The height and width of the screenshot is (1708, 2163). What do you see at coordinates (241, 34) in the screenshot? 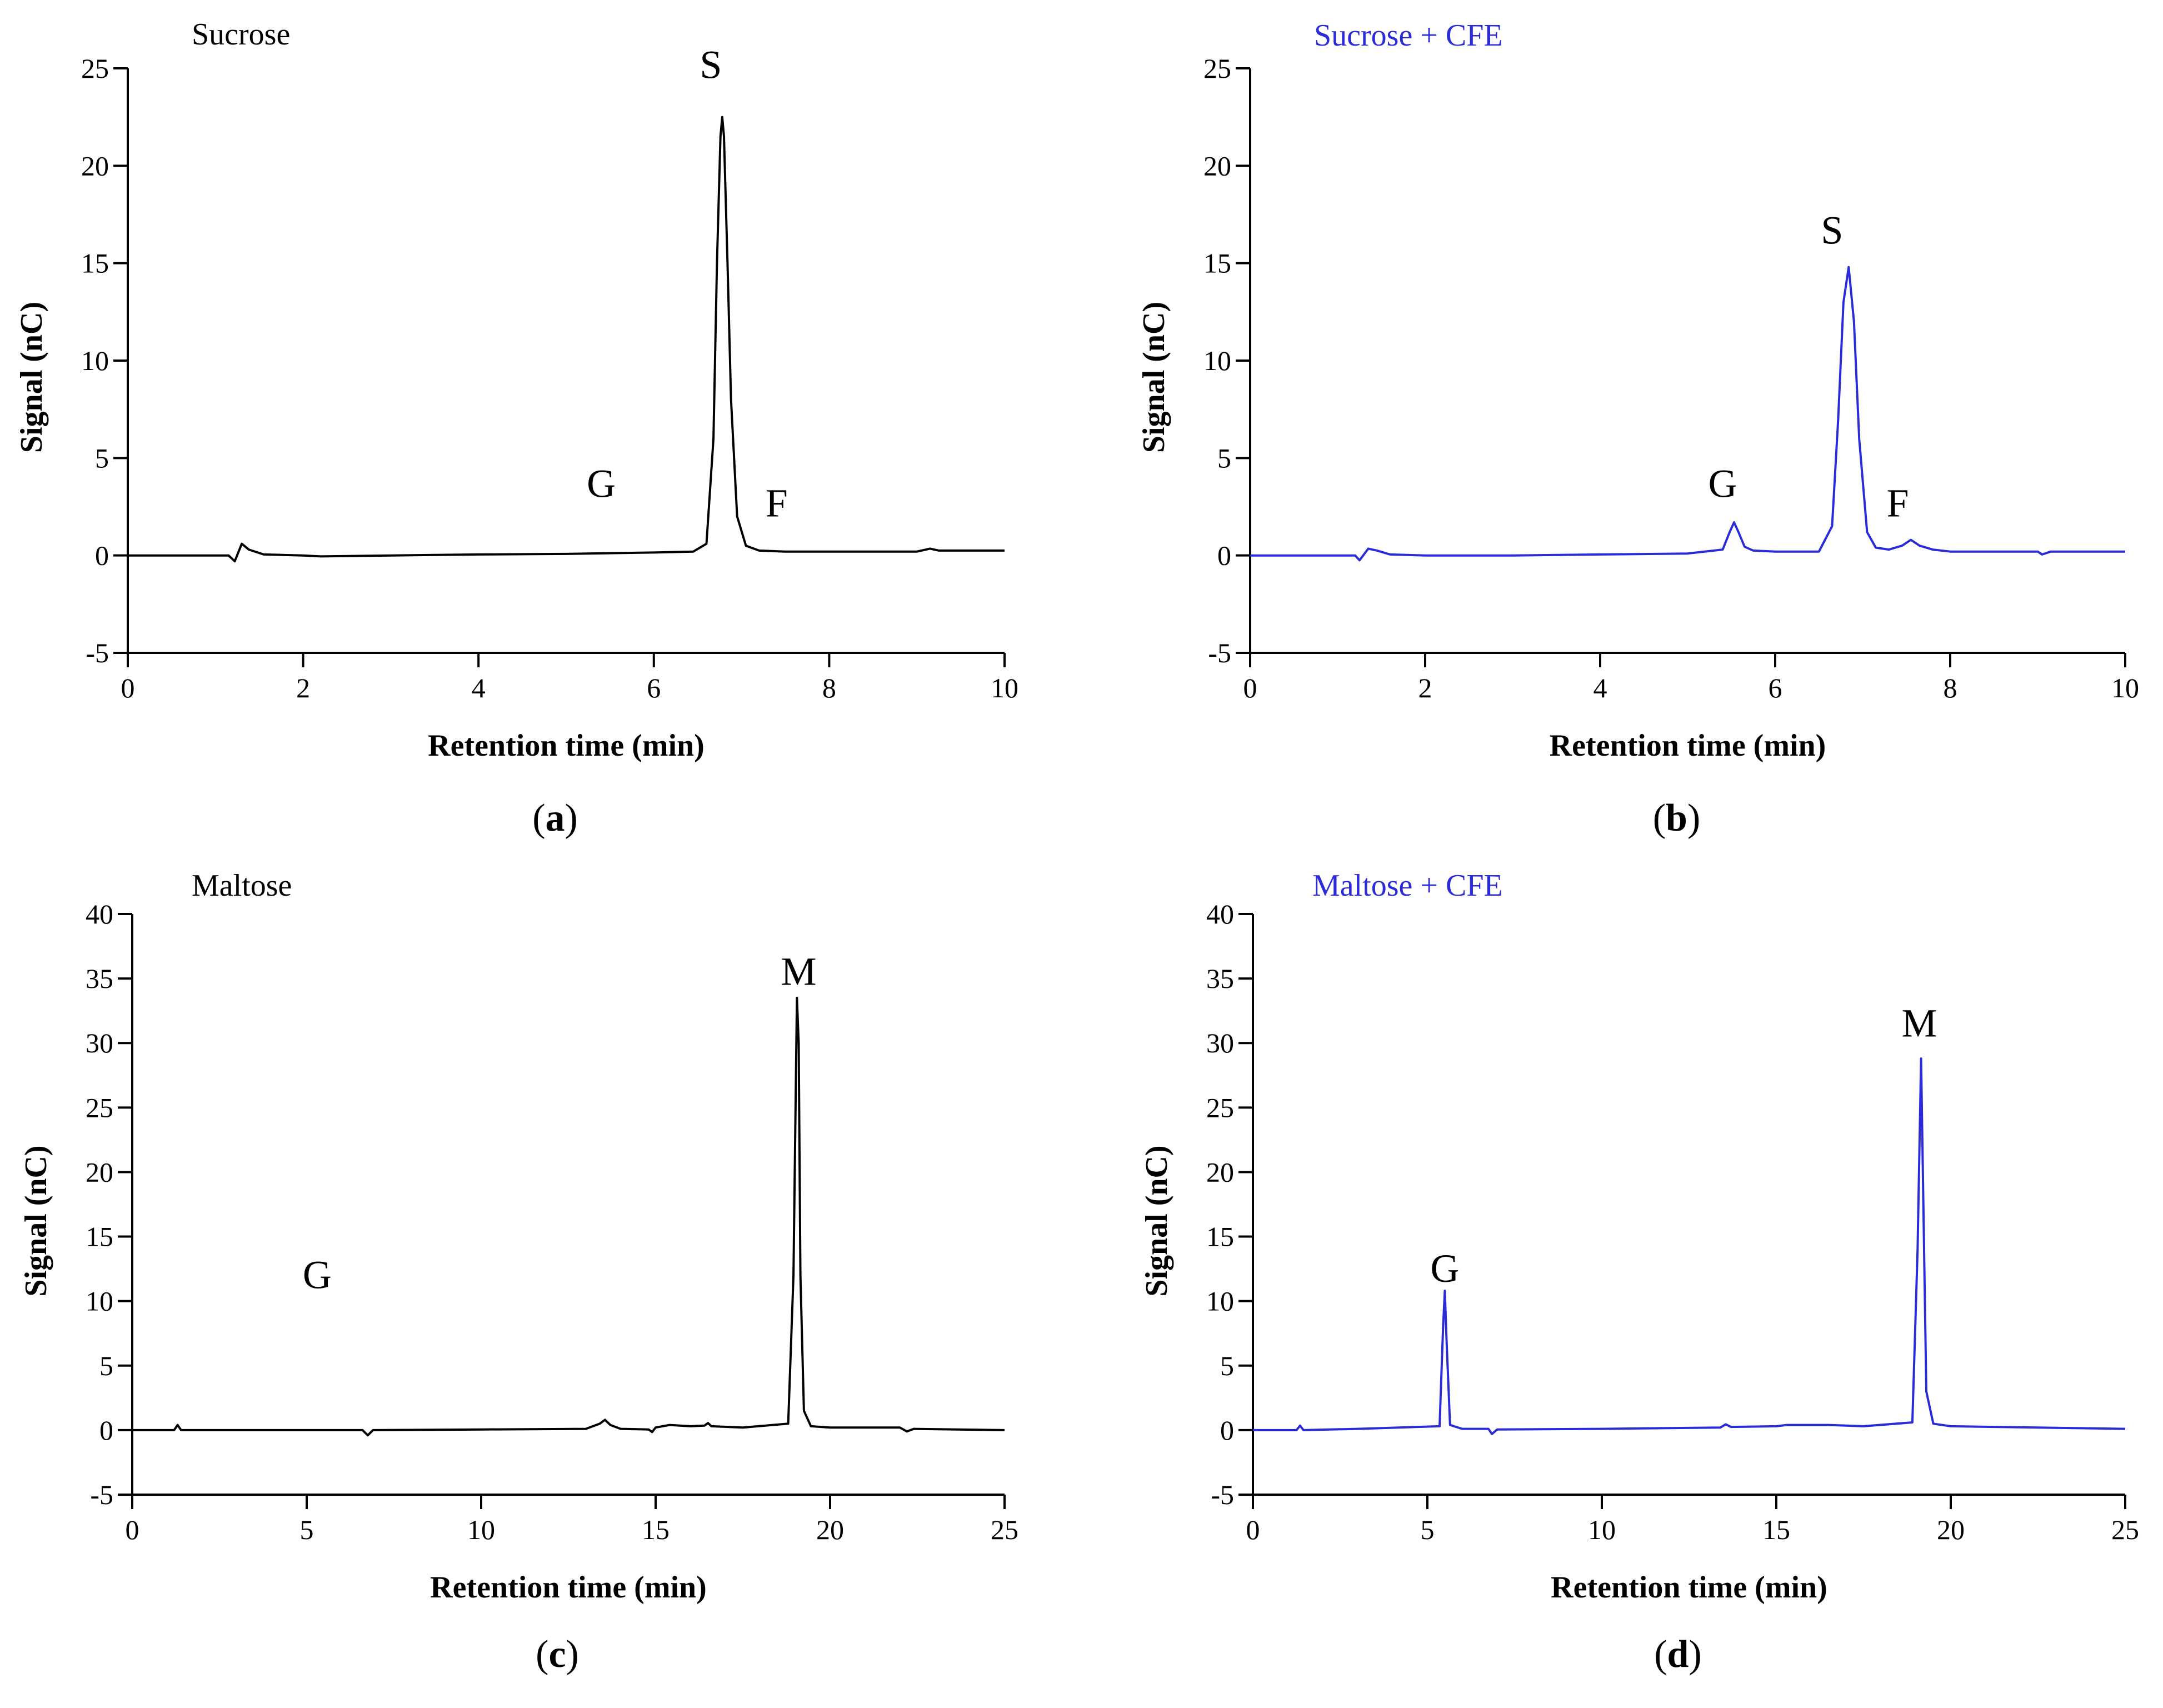
I see `panel-title: Sucrose` at bounding box center [241, 34].